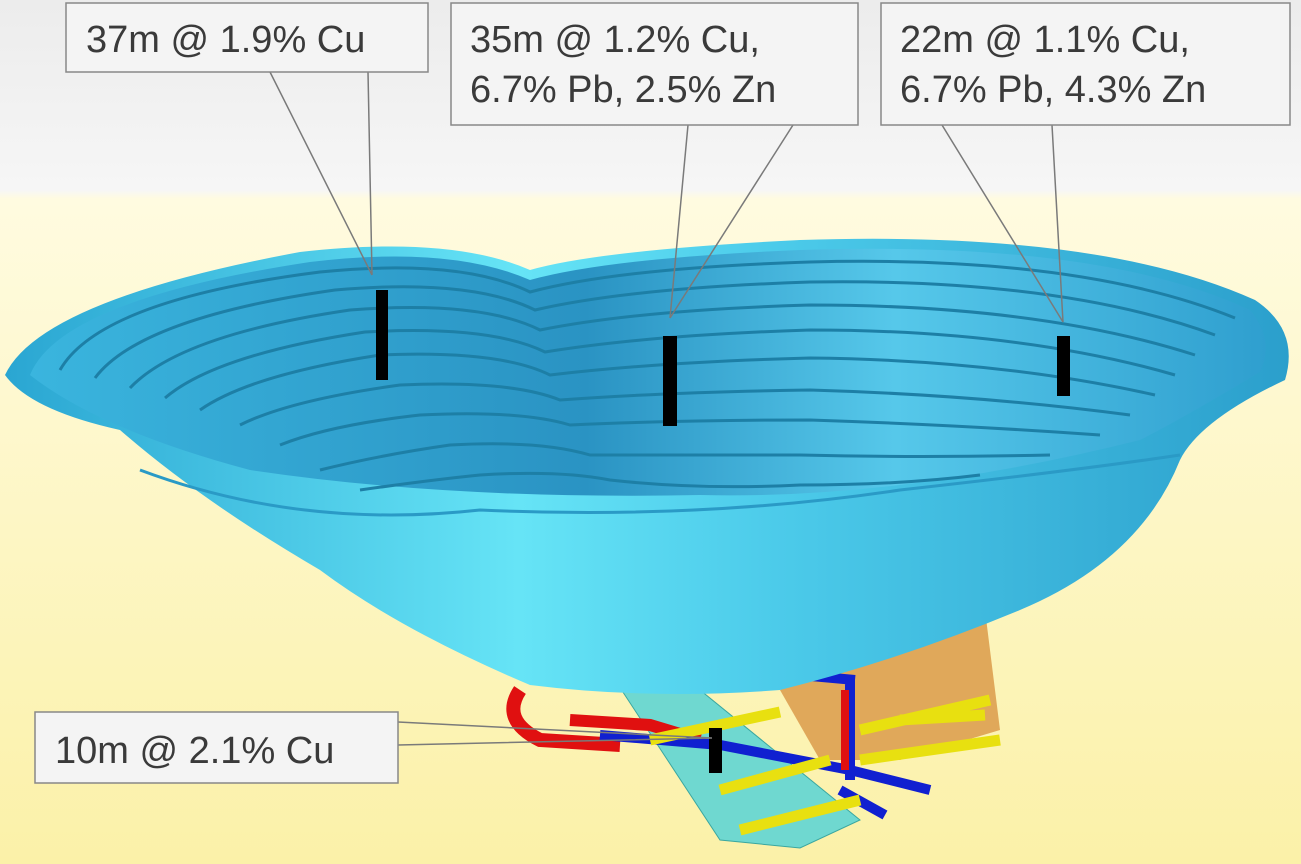 This screenshot has height=864, width=1301. I want to click on callout: 22m @ 1.1% Cu, 6.7% Pb, 4.3% Zn, so click(1085, 64).